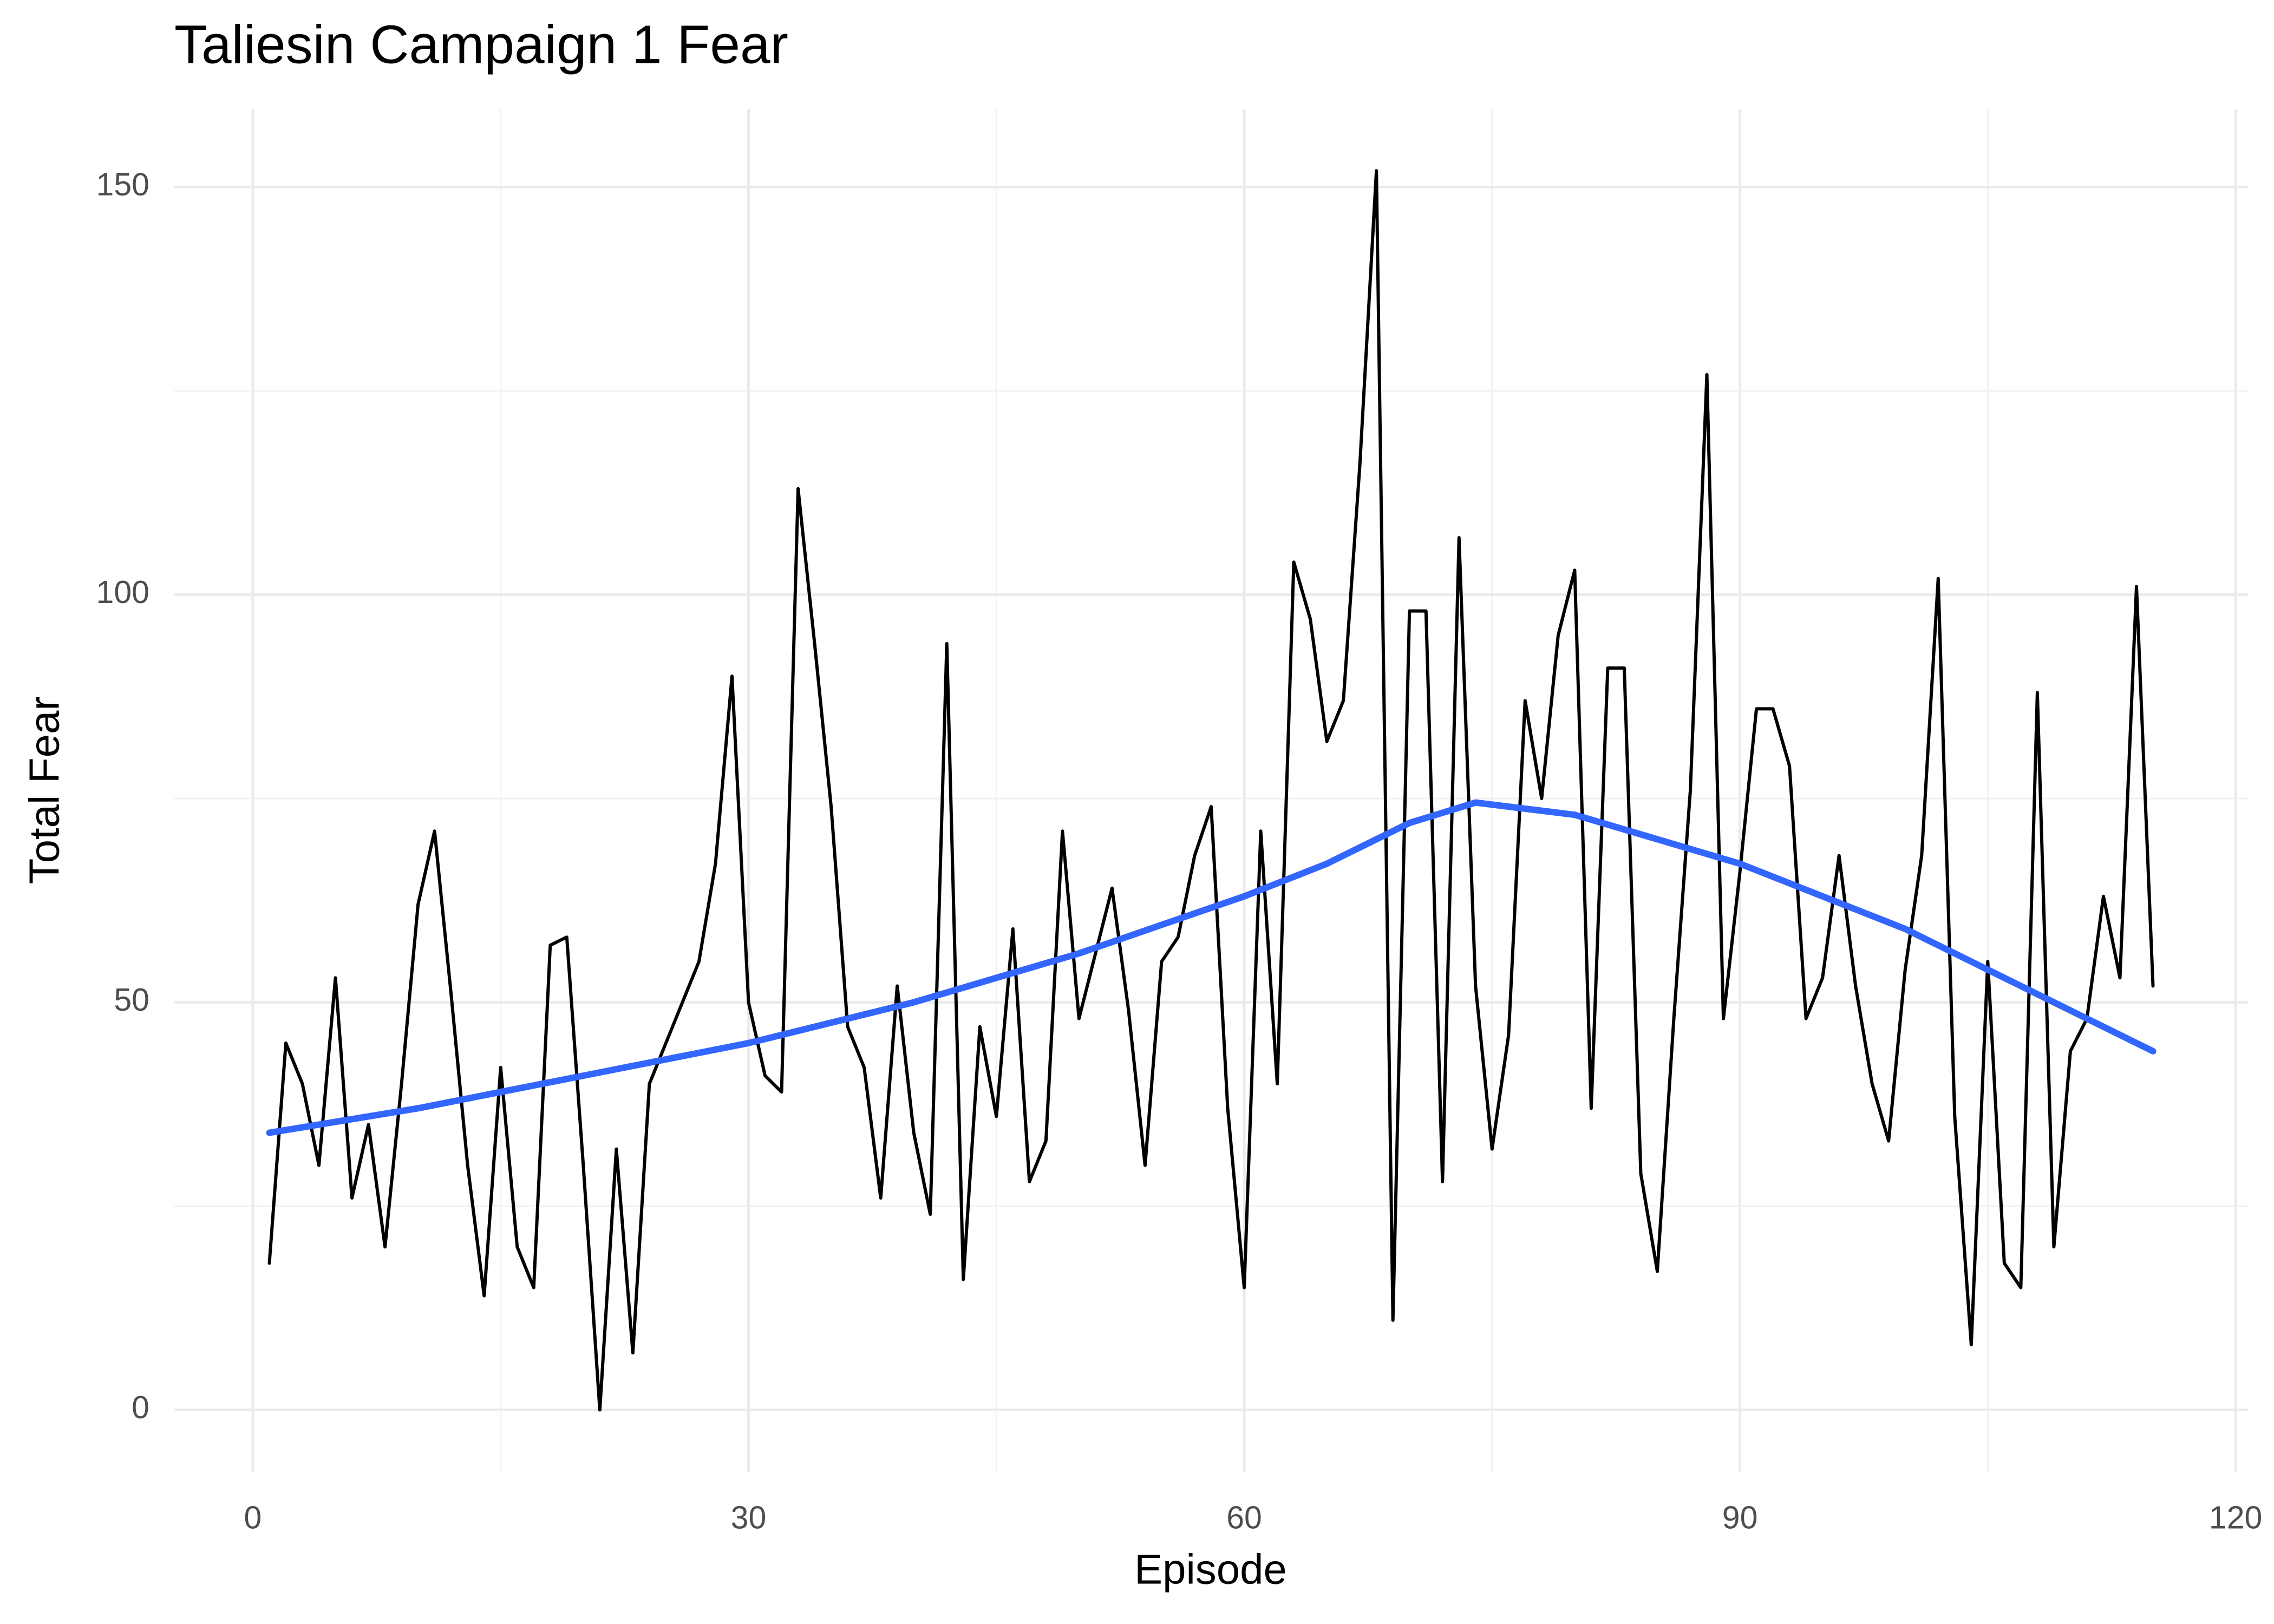  Describe the element at coordinates (1244, 1518) in the screenshot. I see `x-tick-label: 60` at that location.